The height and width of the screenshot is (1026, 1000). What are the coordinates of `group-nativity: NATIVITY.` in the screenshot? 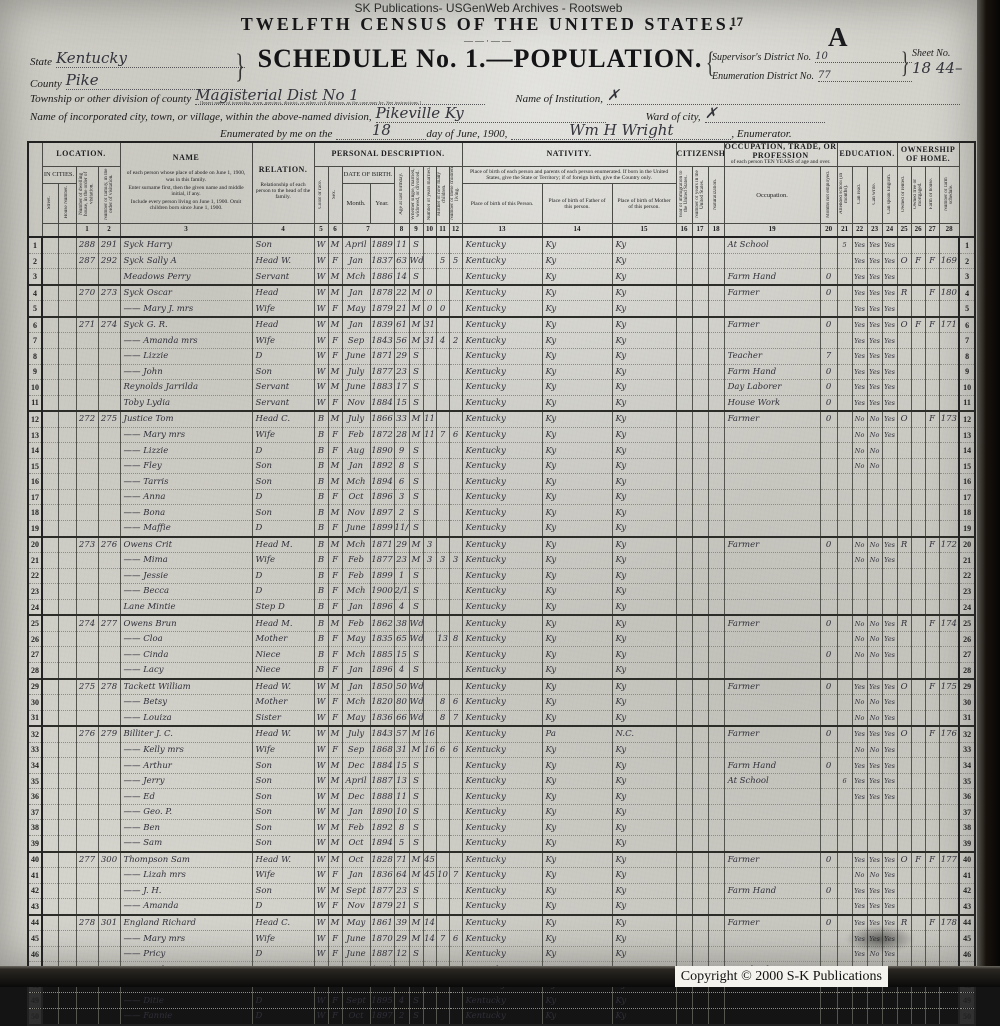 It's located at (569, 154).